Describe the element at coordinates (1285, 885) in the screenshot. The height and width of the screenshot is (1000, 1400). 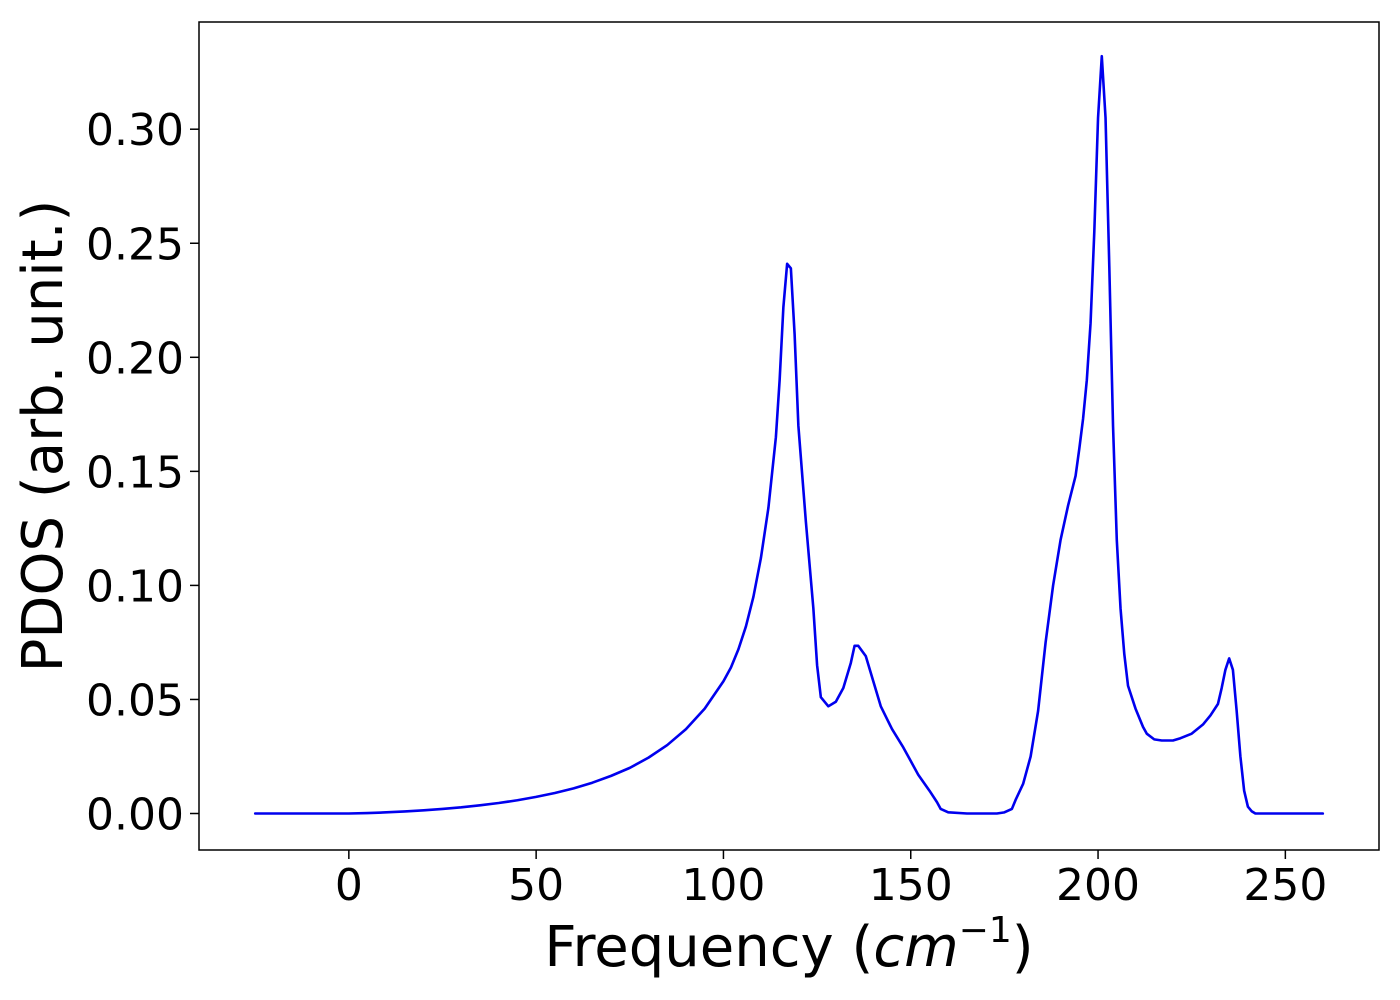
I see `x-tick-label: 250` at that location.